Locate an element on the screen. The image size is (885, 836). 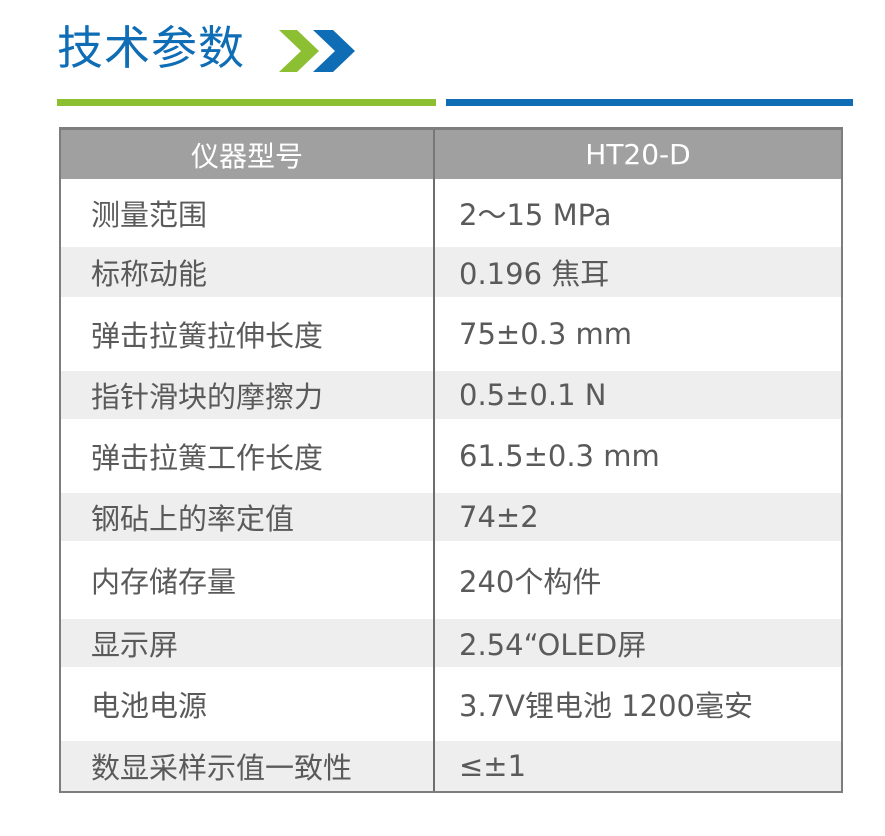
table-row: 显示屏 2.54“OLED屏 is located at coordinates (451, 643).